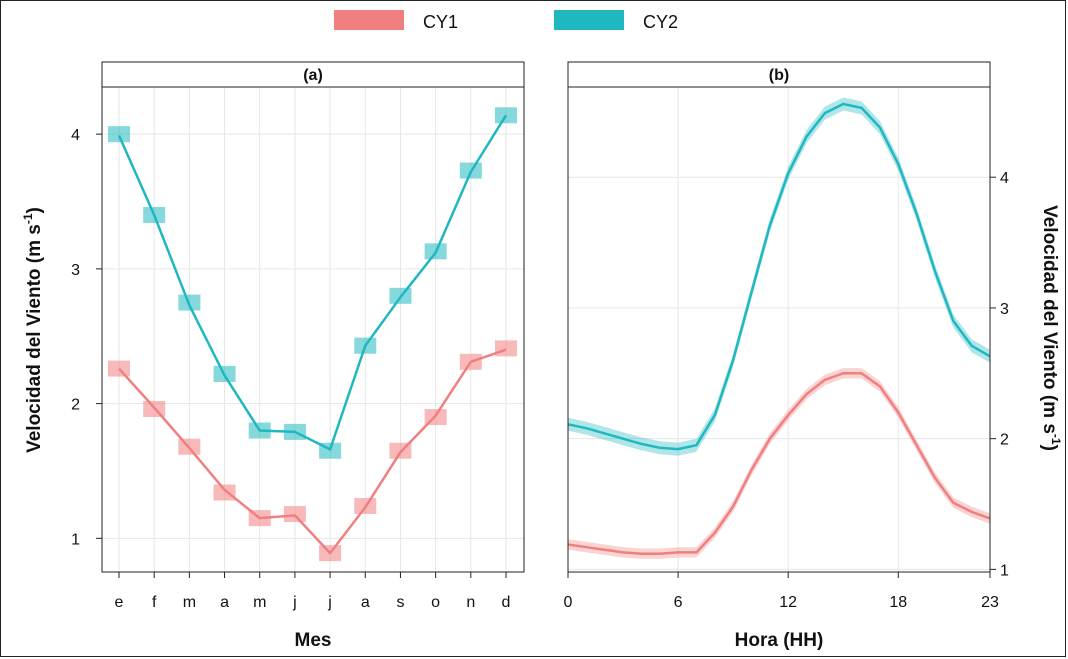 The width and height of the screenshot is (1068, 659). I want to click on panel-b-y-tick-label: 4, so click(1004, 178).